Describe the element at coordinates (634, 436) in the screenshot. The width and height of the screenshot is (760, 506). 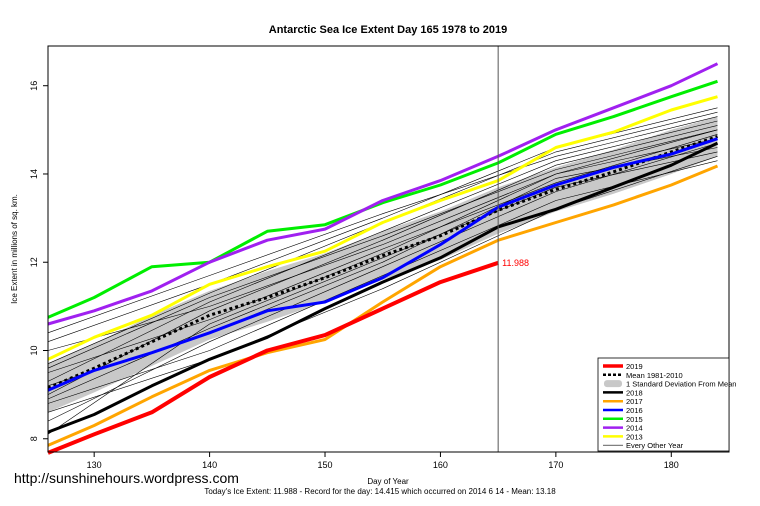
I see `legend-label: 2013` at that location.